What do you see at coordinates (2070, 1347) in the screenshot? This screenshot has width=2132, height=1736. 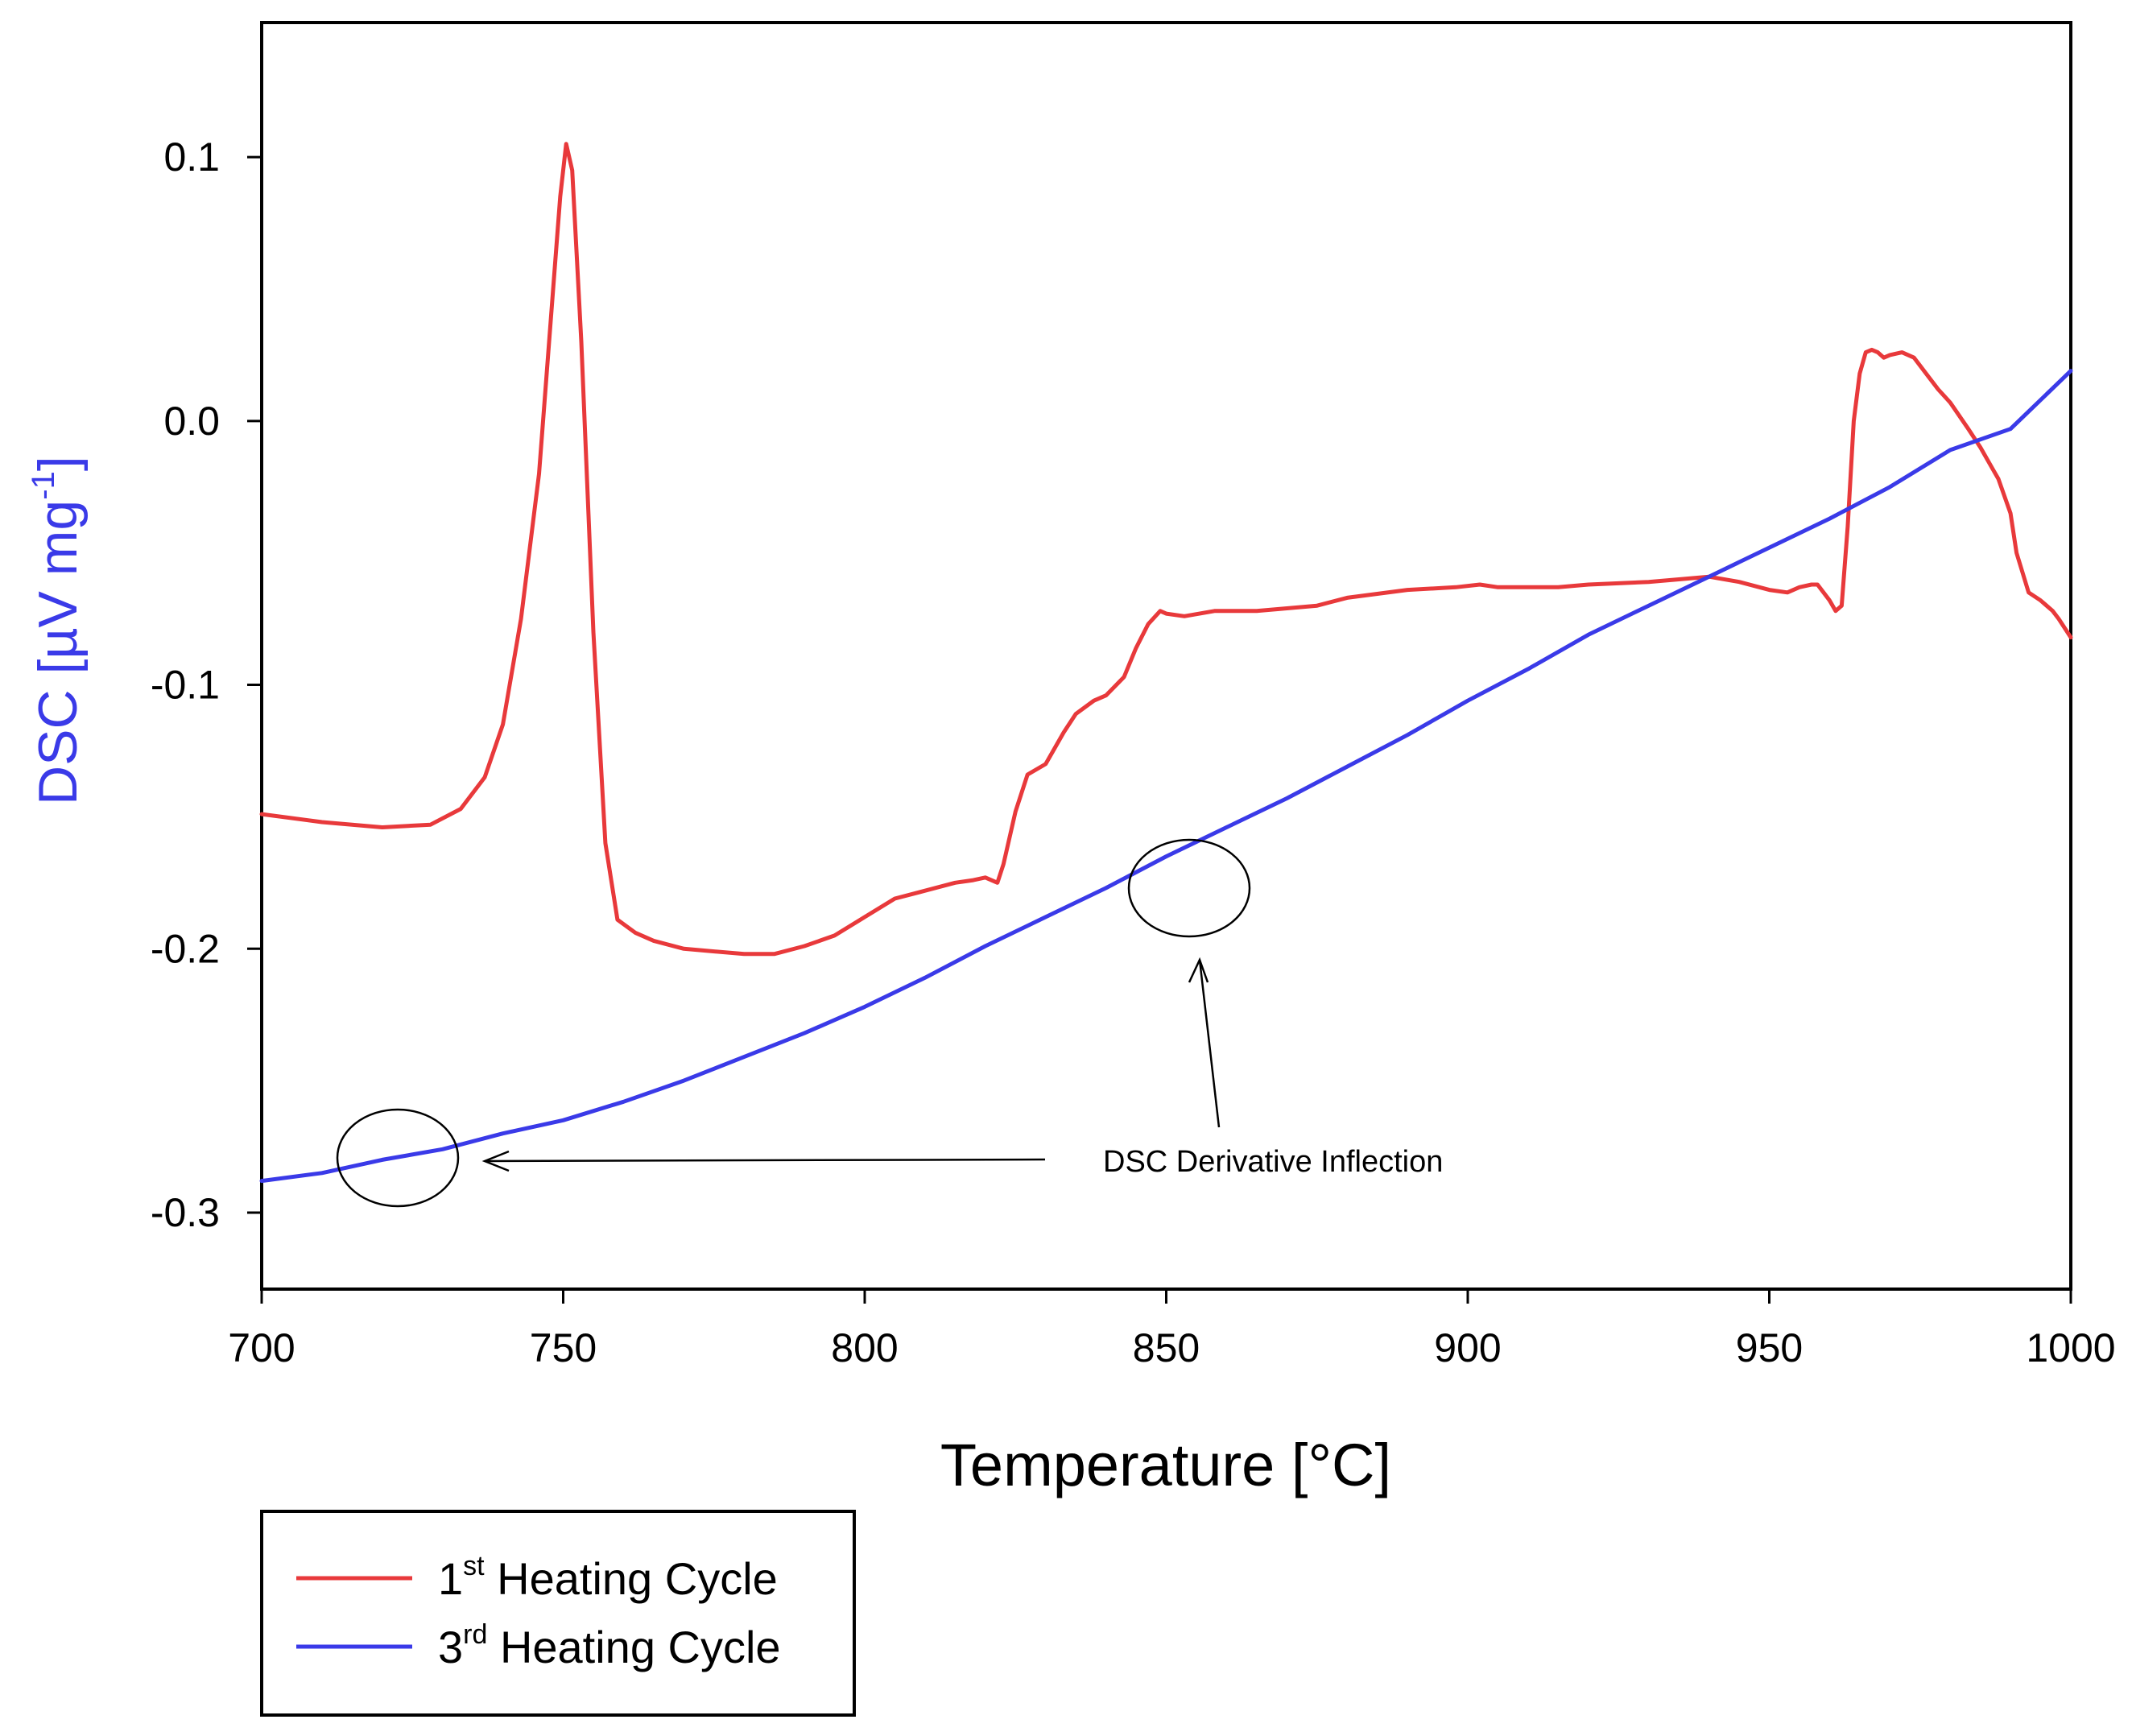 I see `x-tick-label: 1000` at bounding box center [2070, 1347].